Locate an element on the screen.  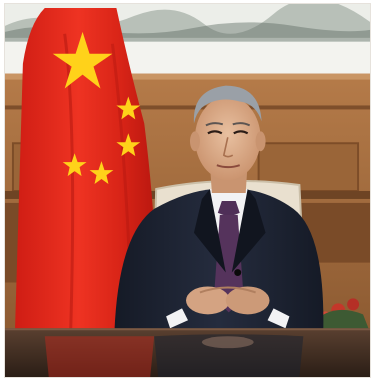
lapel-microphone is located at coordinates (238, 273).